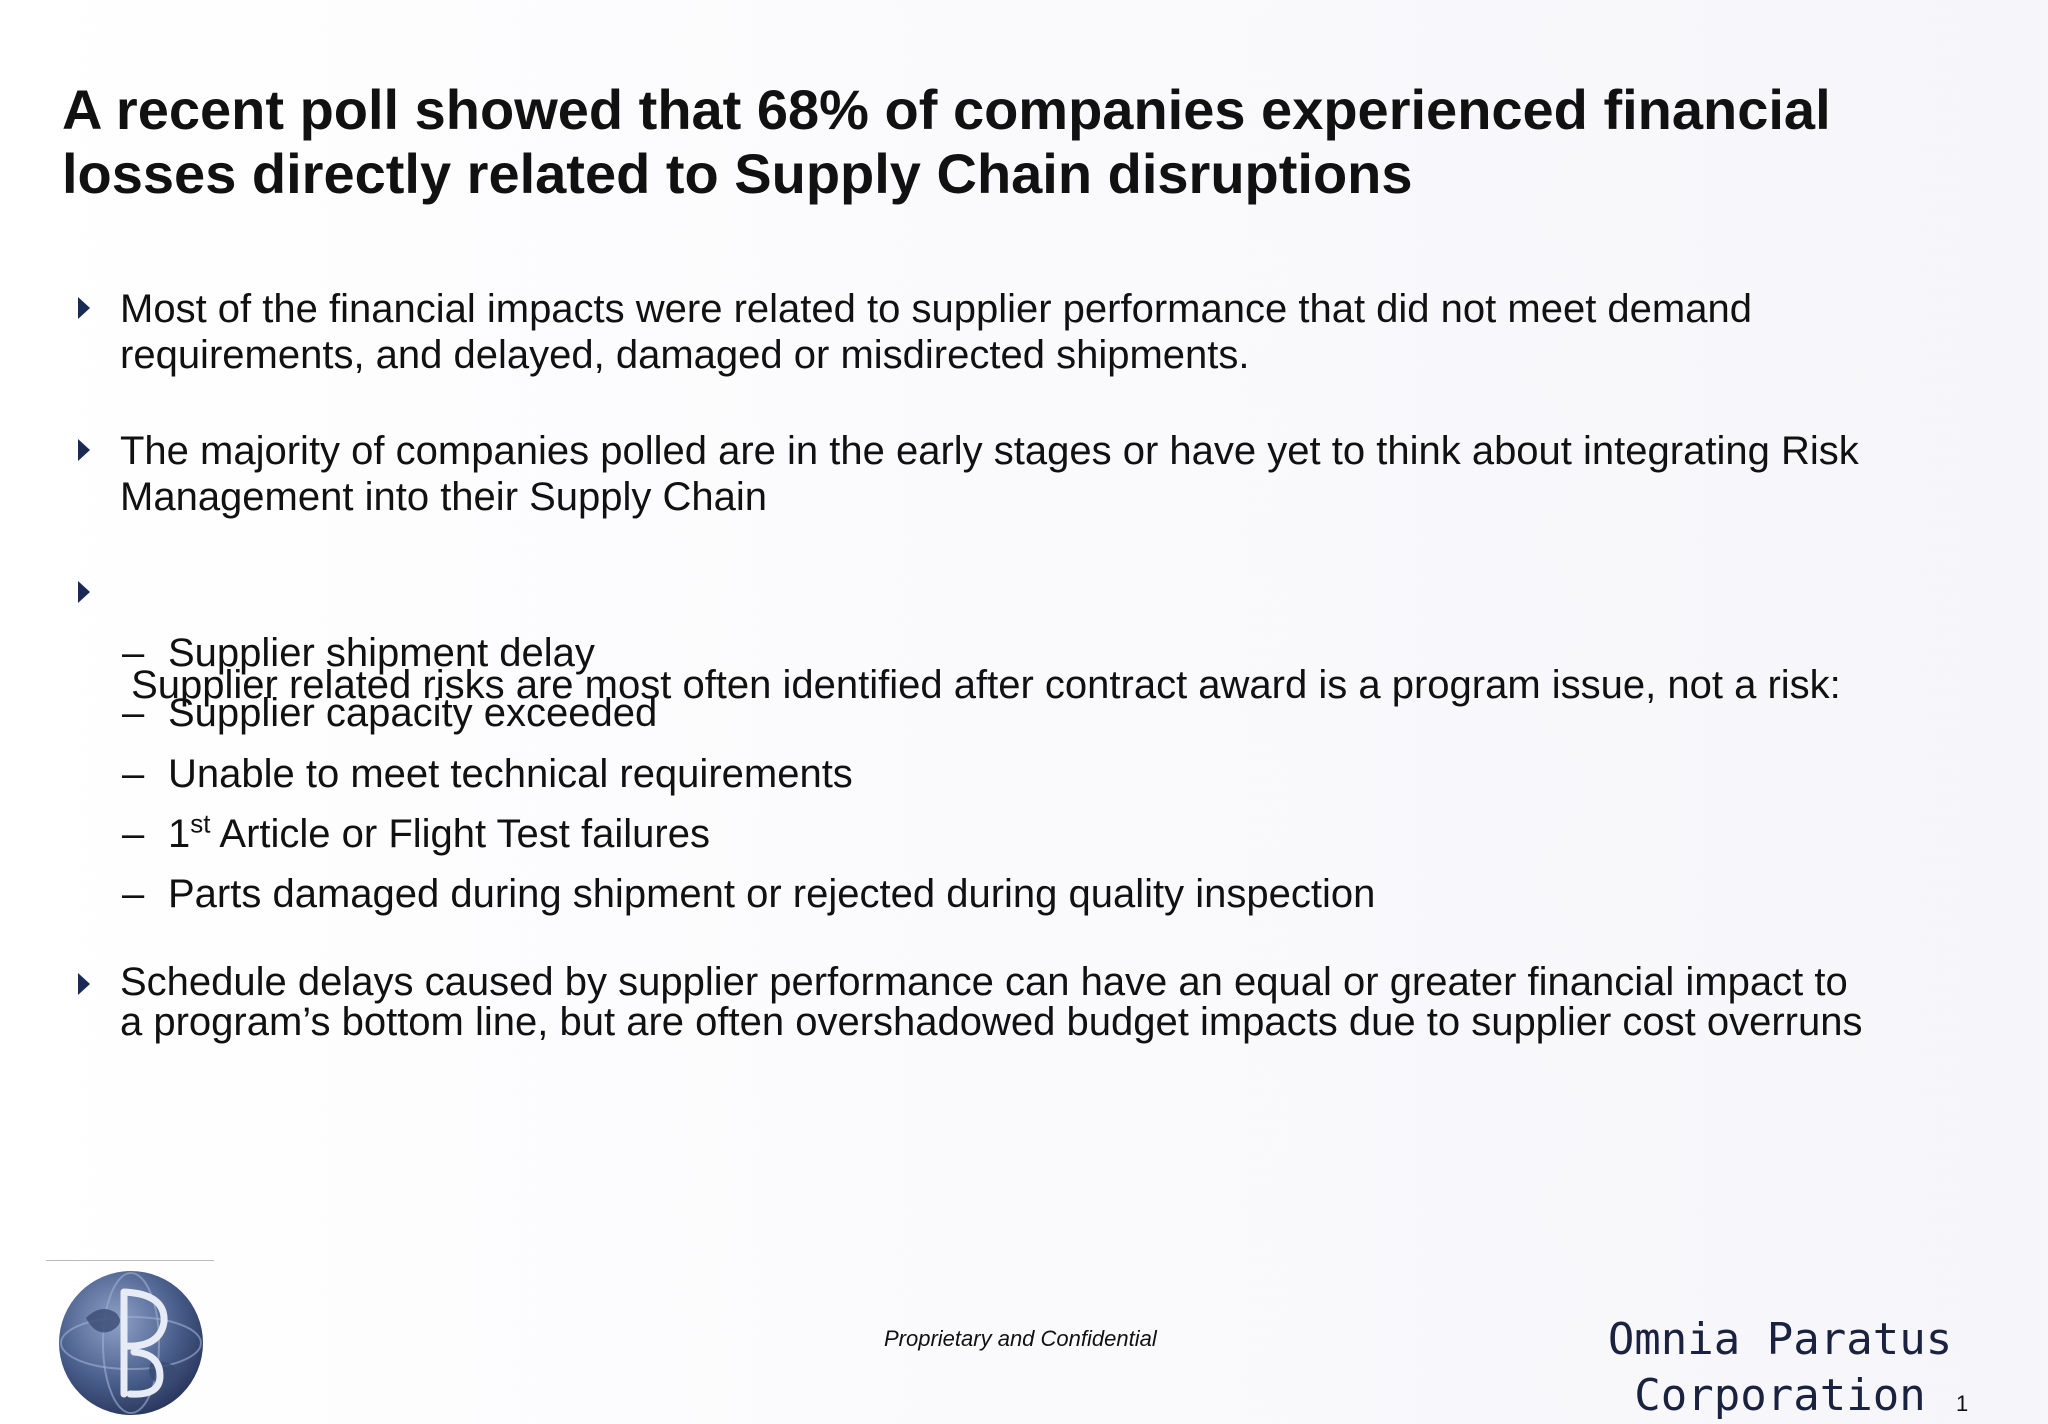  What do you see at coordinates (1020, 1338) in the screenshot?
I see `confidential-notice: Proprietary and Confidential` at bounding box center [1020, 1338].